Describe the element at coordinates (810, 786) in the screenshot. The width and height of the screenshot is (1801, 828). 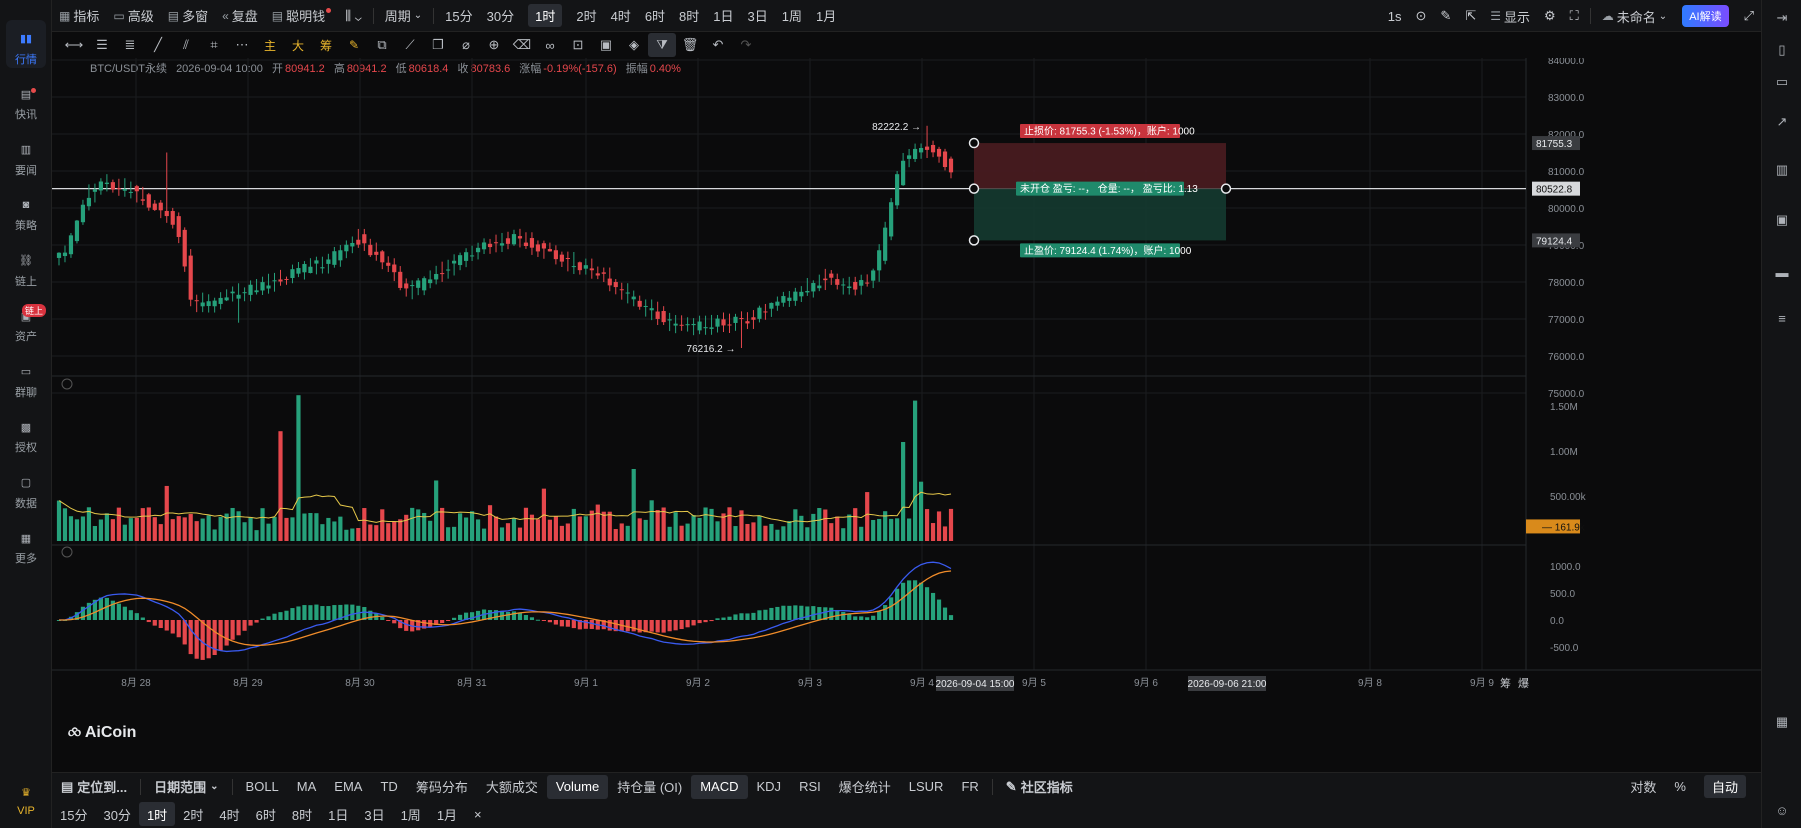
I see `indicator-tab: RSI` at that location.